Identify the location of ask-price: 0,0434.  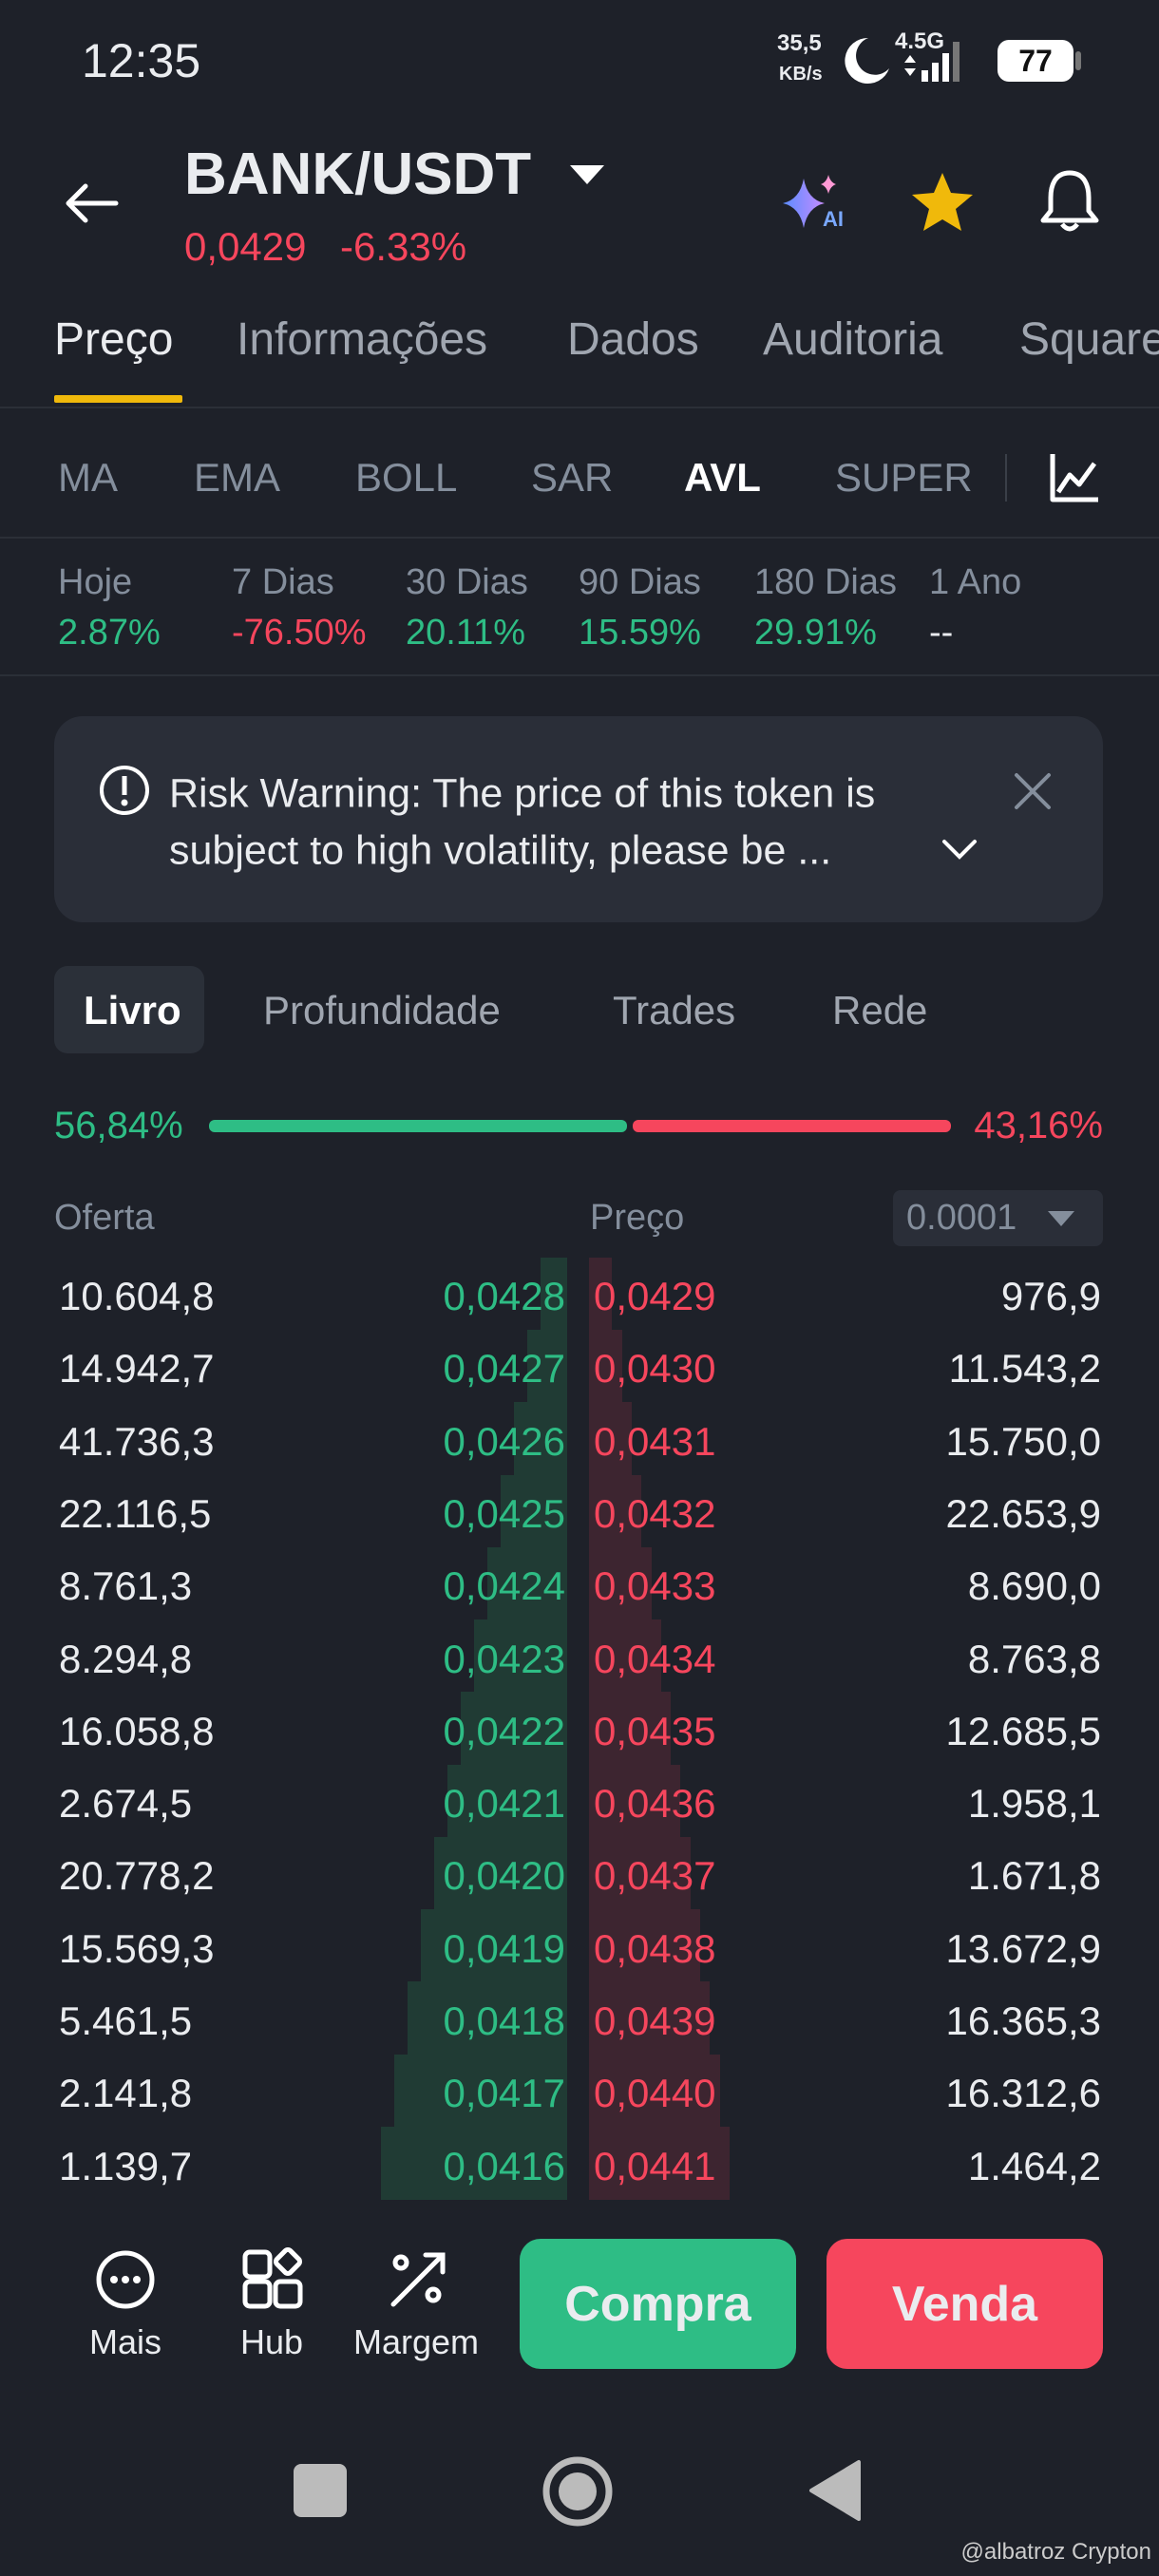
(655, 1658).